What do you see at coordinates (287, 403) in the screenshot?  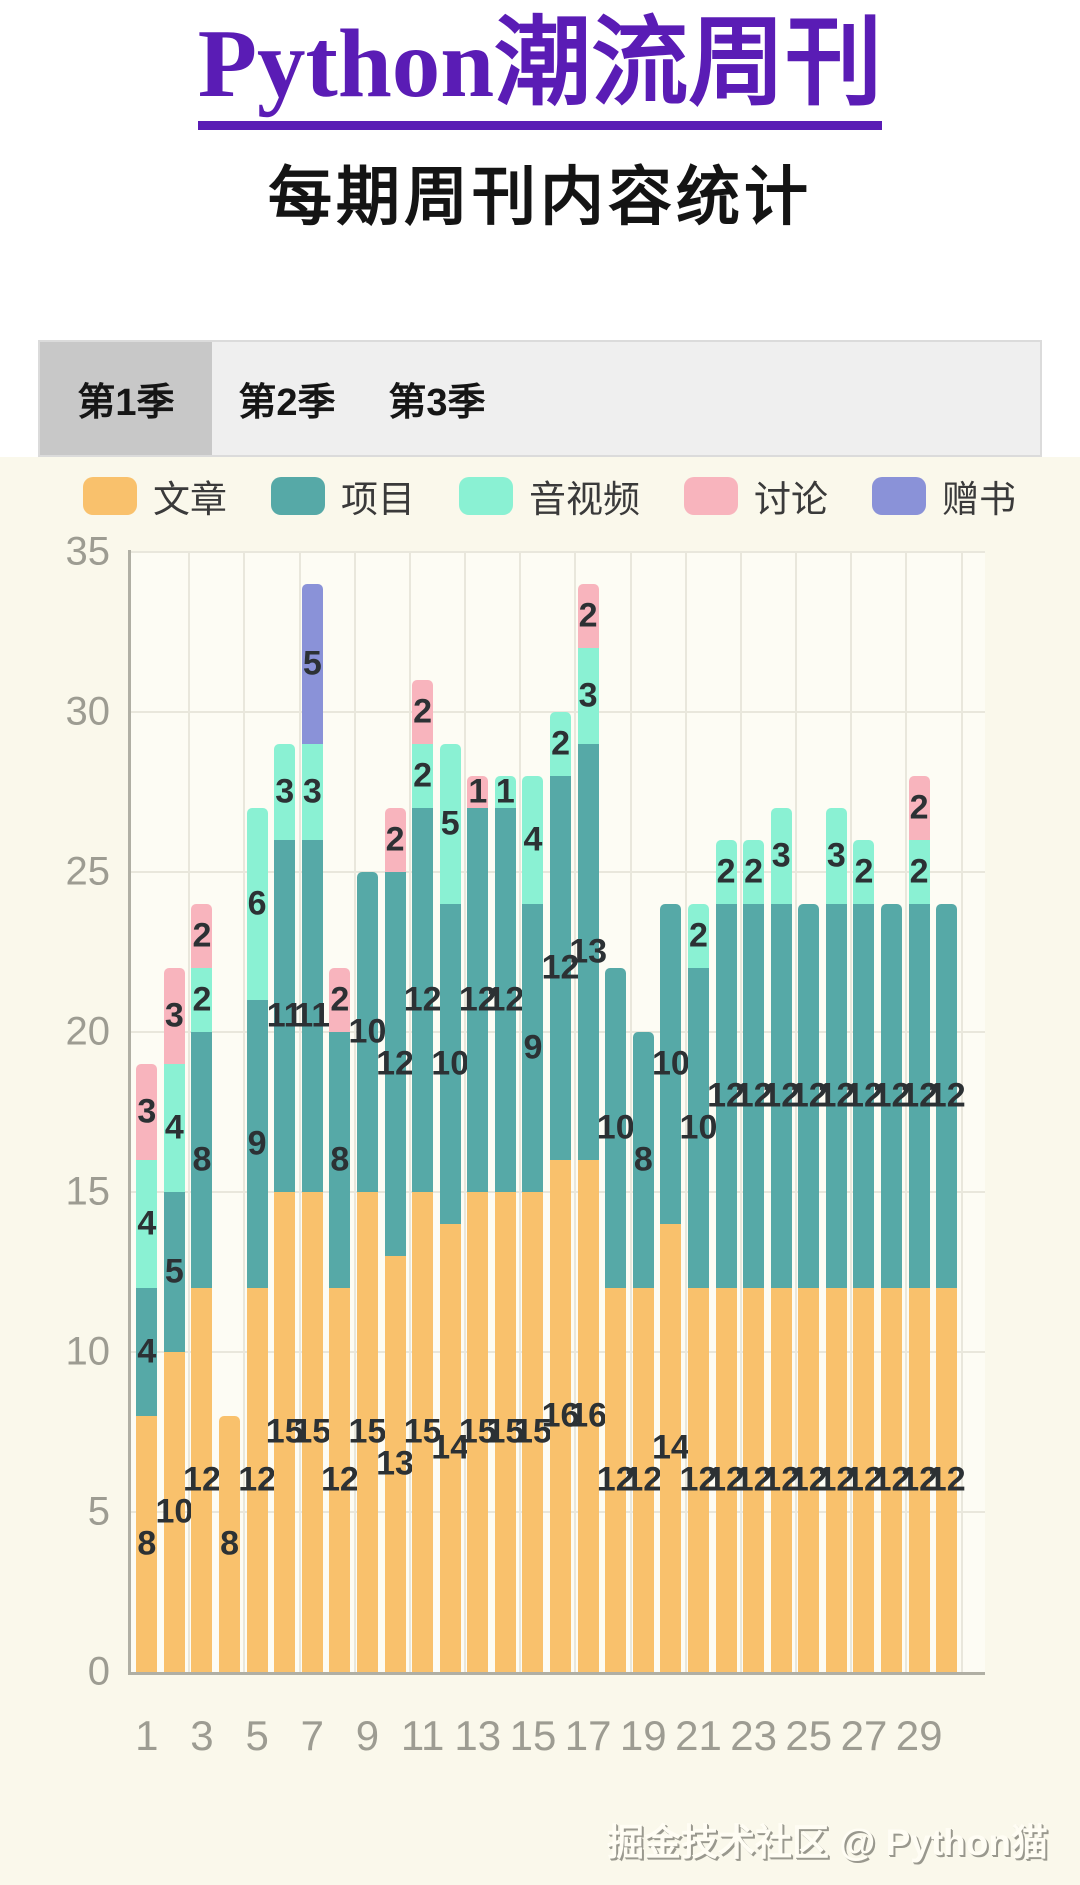 I see `tab-season-2: 第2季` at bounding box center [287, 403].